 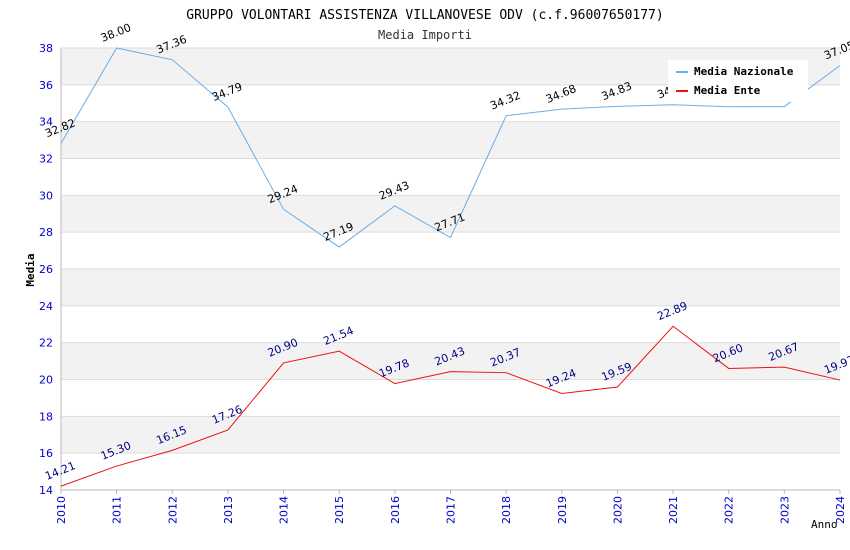 What do you see at coordinates (729, 510) in the screenshot?
I see `x-tick-label: 2022` at bounding box center [729, 510].